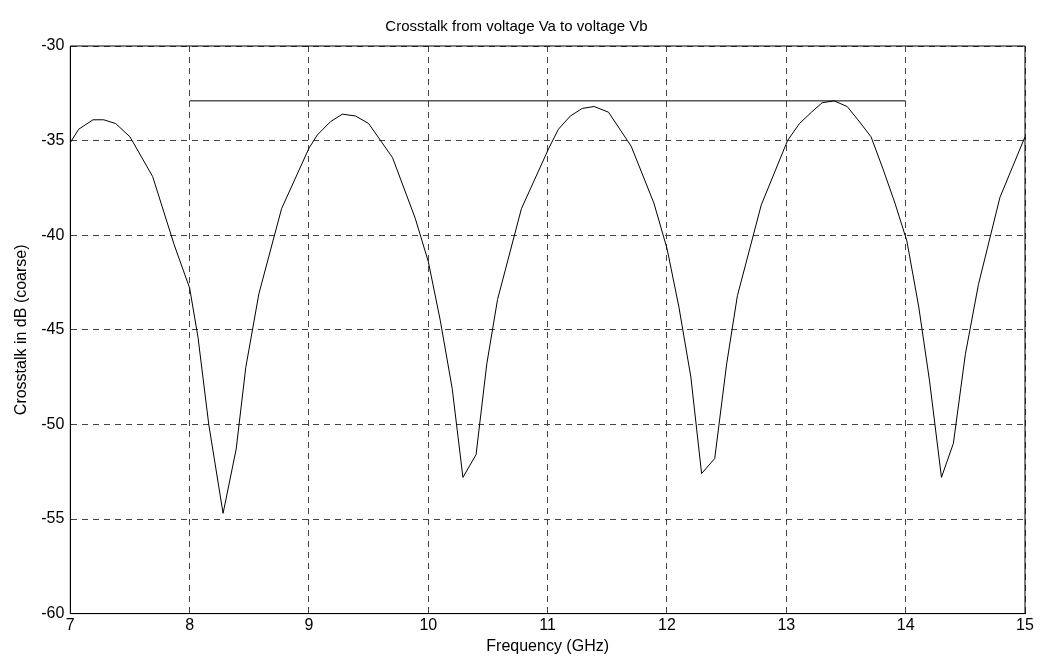  What do you see at coordinates (53, 140) in the screenshot?
I see `y-tick-label: -35` at bounding box center [53, 140].